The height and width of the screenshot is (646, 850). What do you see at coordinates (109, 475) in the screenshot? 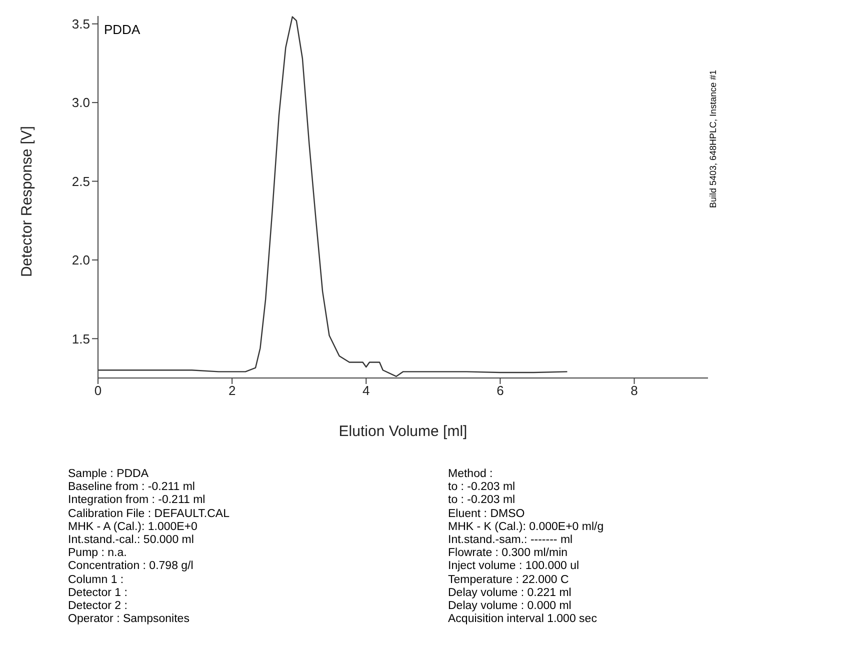
I see `text: Sample : PDDA` at bounding box center [109, 475].